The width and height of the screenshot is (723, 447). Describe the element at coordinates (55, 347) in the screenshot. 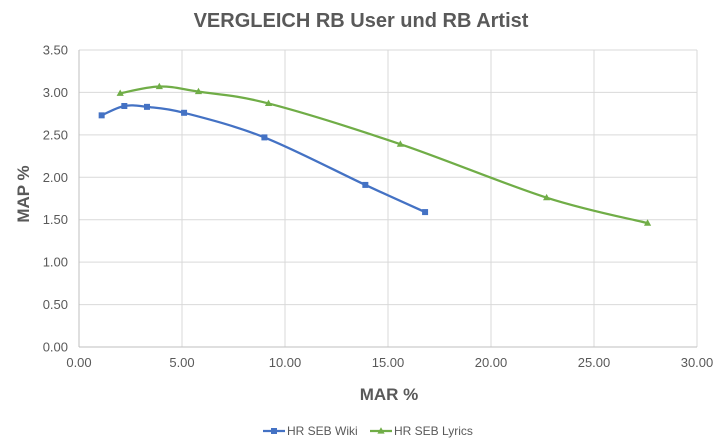

I see `y-tick-label: 0.00` at that location.